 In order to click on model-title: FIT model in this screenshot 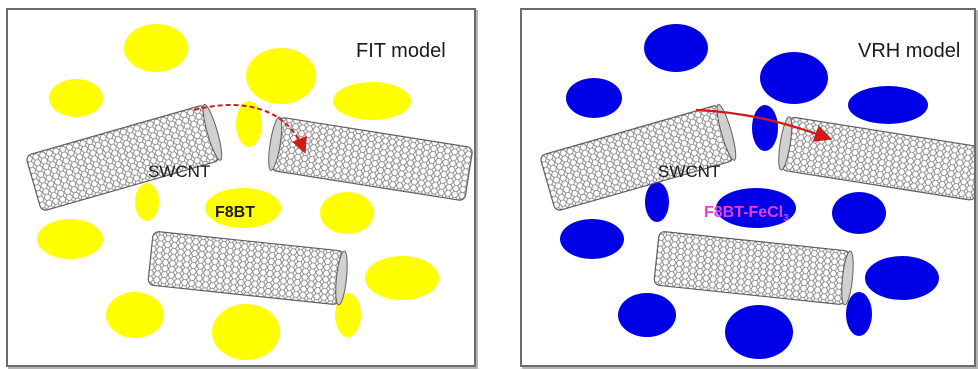, I will do `click(401, 51)`.